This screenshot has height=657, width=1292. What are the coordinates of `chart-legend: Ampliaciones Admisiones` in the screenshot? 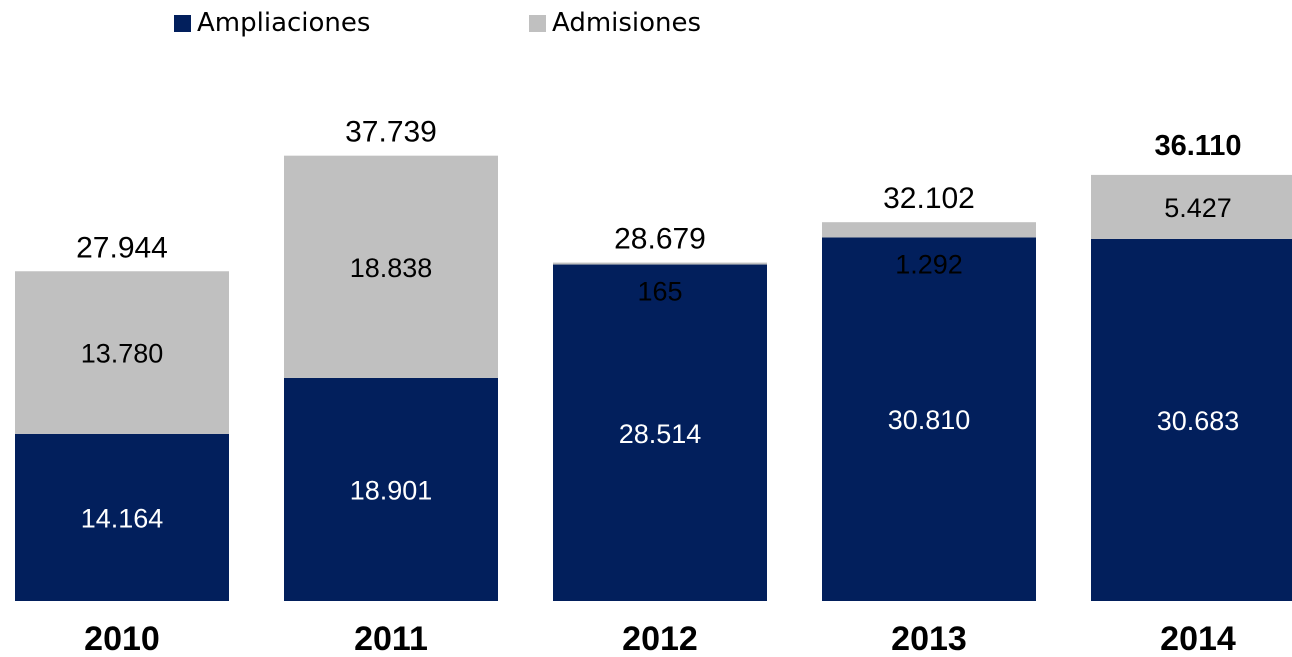 It's located at (646, 26).